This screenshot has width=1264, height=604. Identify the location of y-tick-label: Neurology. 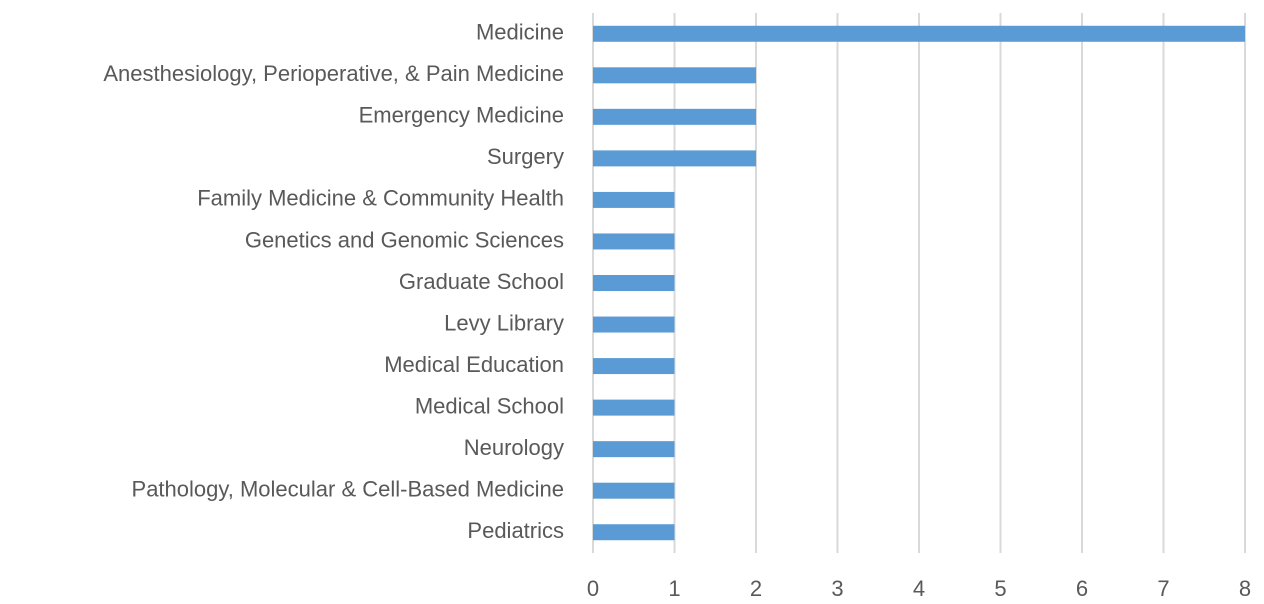
(514, 447).